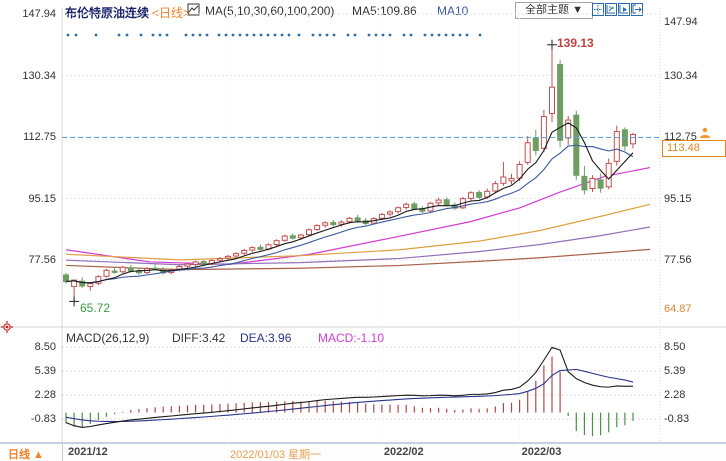 The image size is (726, 461). What do you see at coordinates (678, 198) in the screenshot?
I see `price-tick-right: 95.15` at bounding box center [678, 198].